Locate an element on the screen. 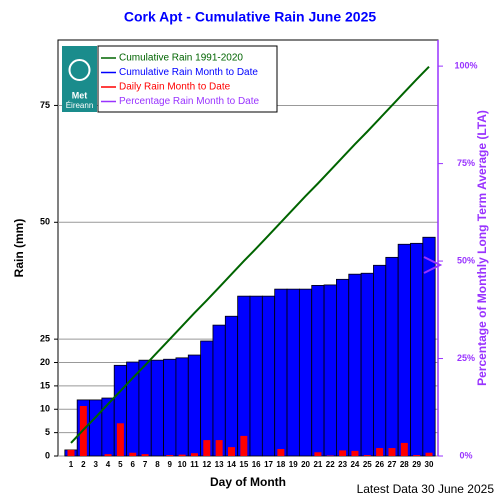 Image resolution: width=500 pixels, height=500 pixels. x-tick-label: 8 is located at coordinates (157, 464).